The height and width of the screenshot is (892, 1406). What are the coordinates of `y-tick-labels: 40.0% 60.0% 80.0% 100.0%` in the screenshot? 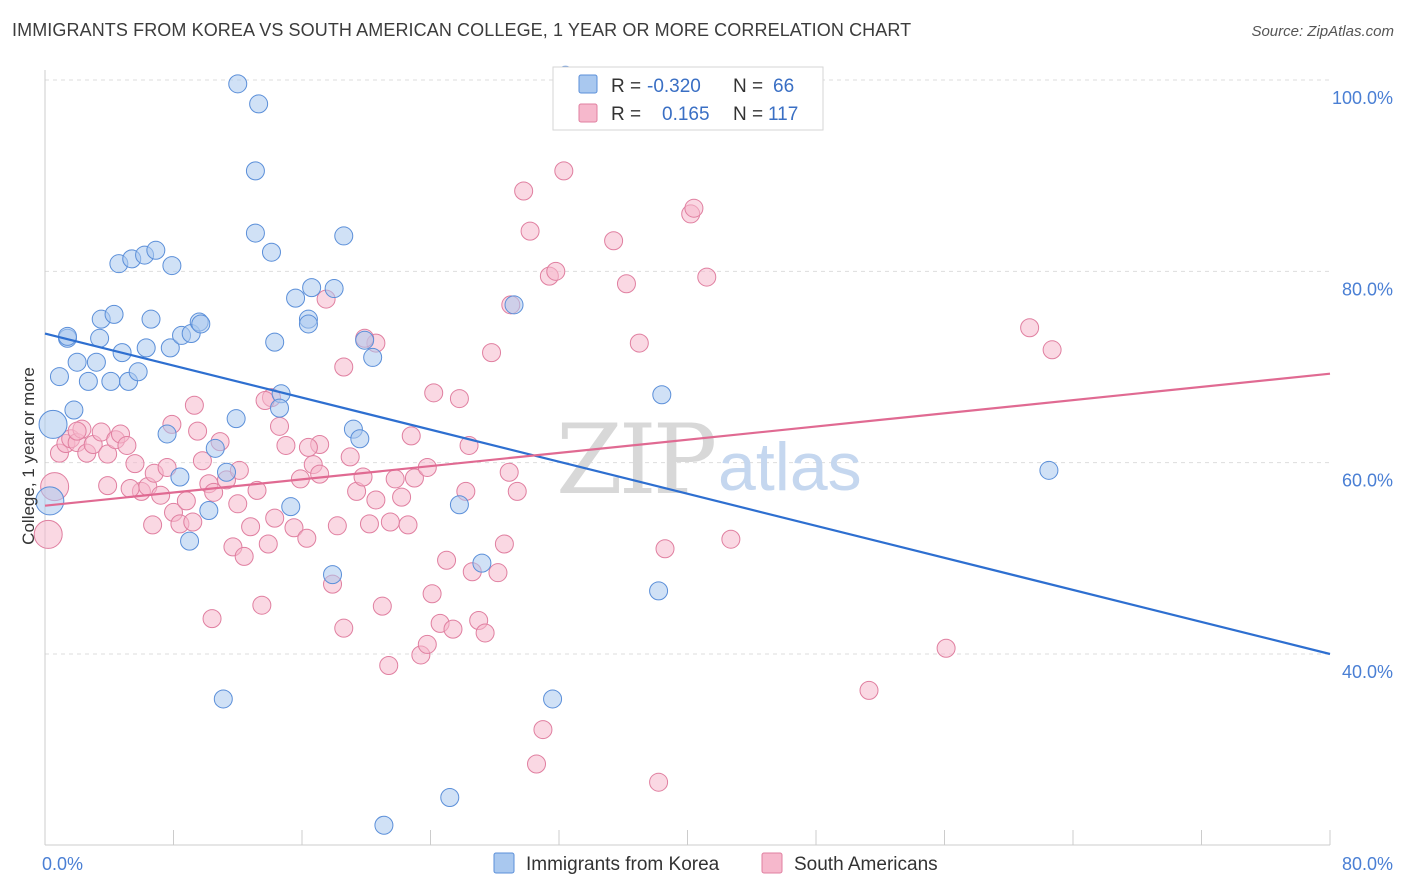 It's located at (1362, 385).